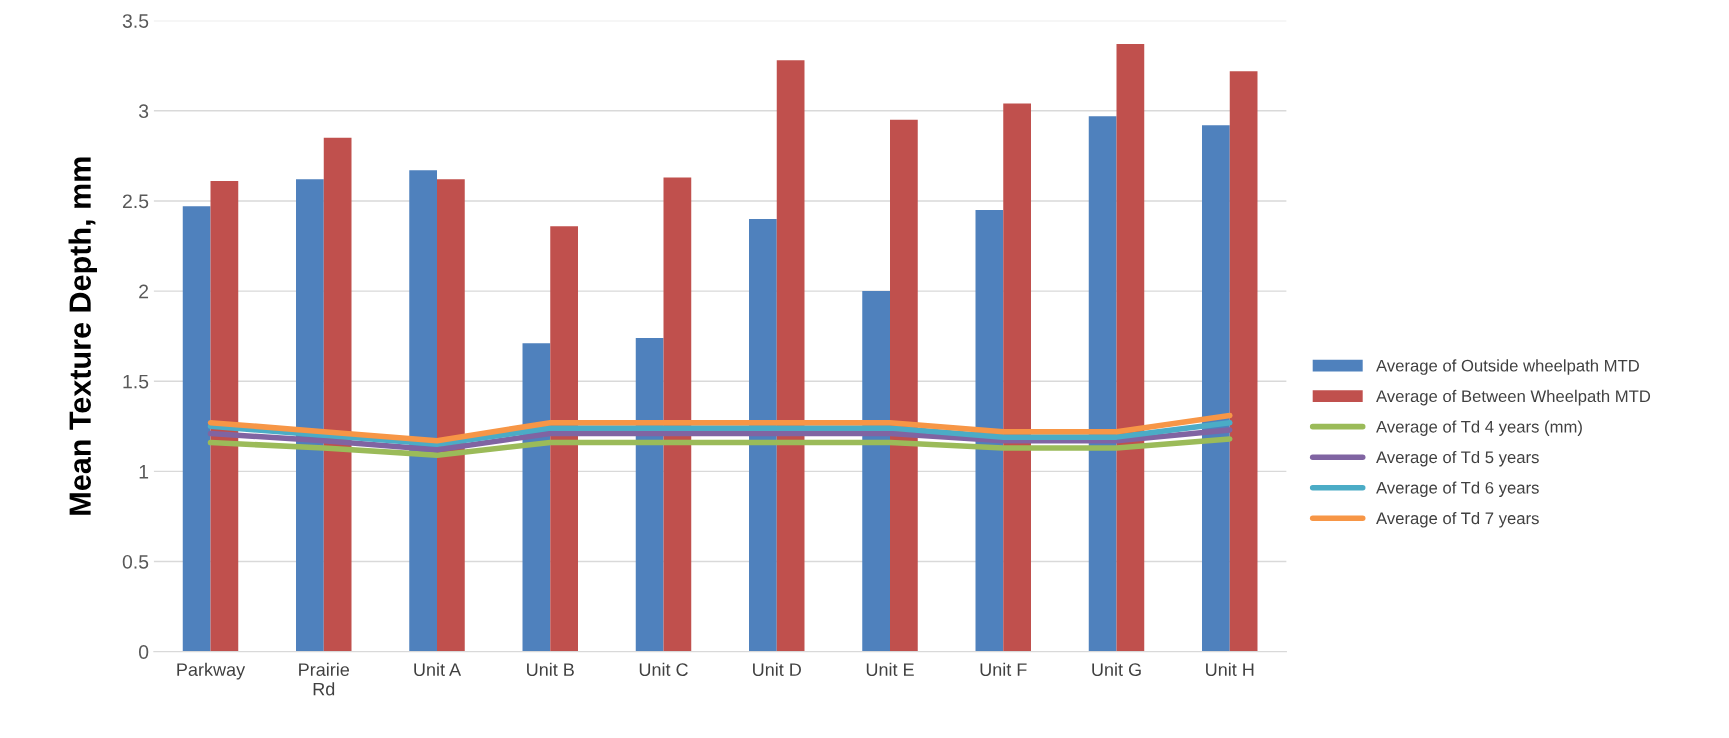 This screenshot has height=738, width=1729. I want to click on legend-label: Average of Outside wheelpath MTD, so click(1507, 367).